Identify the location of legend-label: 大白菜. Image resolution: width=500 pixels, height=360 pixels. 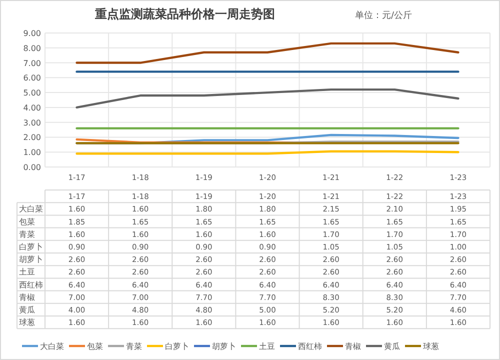
(52, 346).